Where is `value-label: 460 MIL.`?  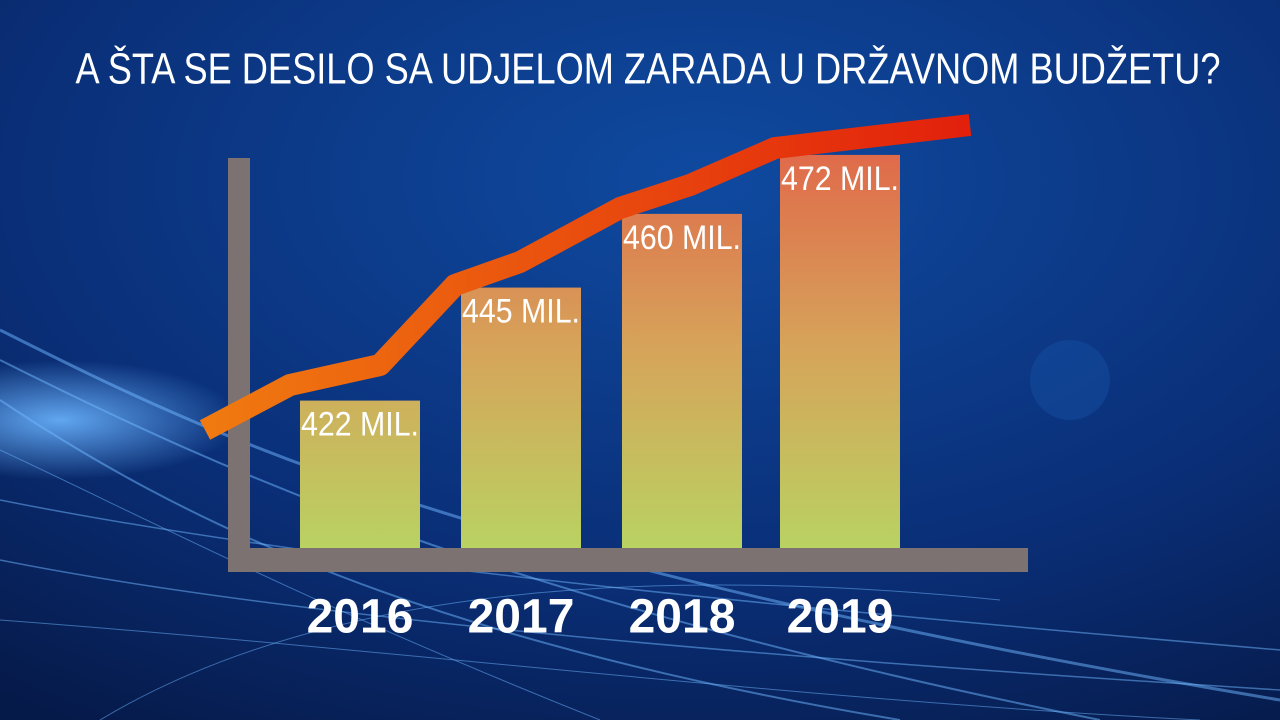
value-label: 460 MIL. is located at coordinates (682, 238).